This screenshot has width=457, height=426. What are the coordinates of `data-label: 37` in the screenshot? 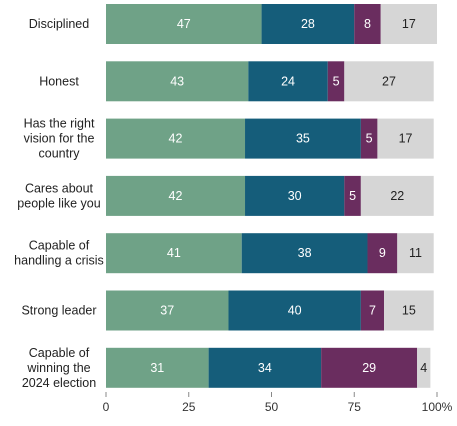 It's located at (167, 311).